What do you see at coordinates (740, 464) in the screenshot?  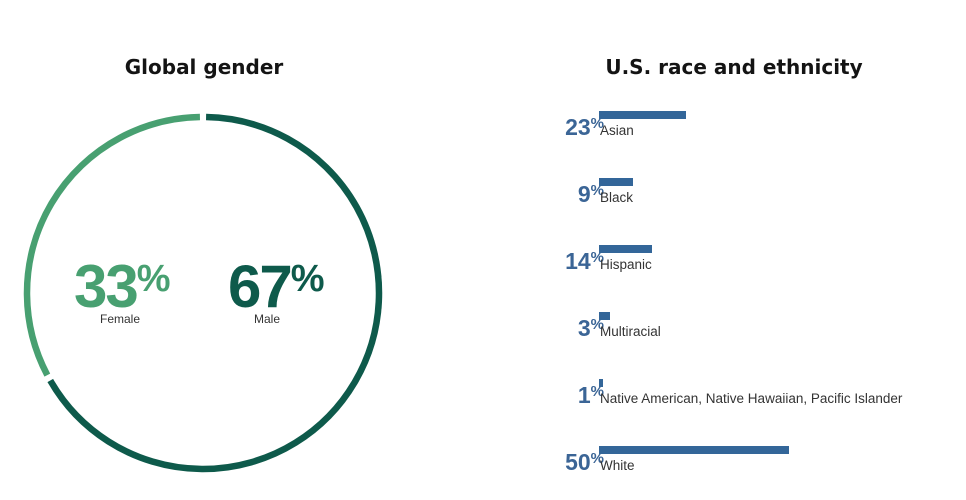 I see `race-row: 50% White` at bounding box center [740, 464].